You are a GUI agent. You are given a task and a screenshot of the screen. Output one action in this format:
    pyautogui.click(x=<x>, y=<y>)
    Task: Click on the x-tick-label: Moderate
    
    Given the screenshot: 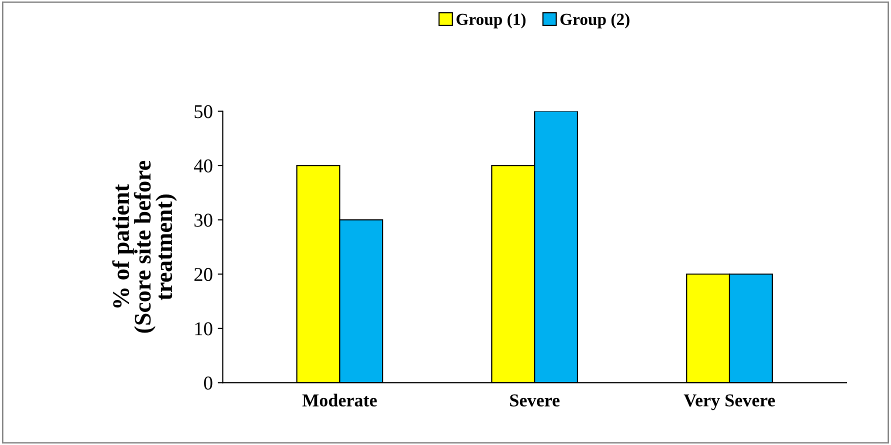 What is the action you would take?
    pyautogui.click(x=339, y=400)
    